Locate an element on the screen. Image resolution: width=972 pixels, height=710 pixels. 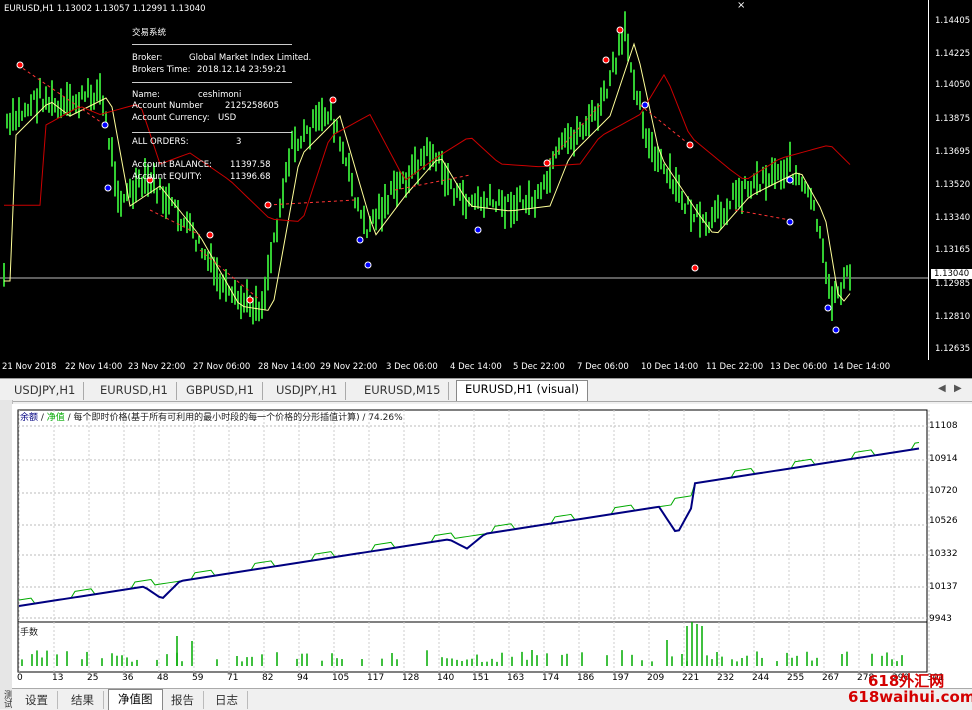
account-info-row: 交易系统 is located at coordinates (149, 33).